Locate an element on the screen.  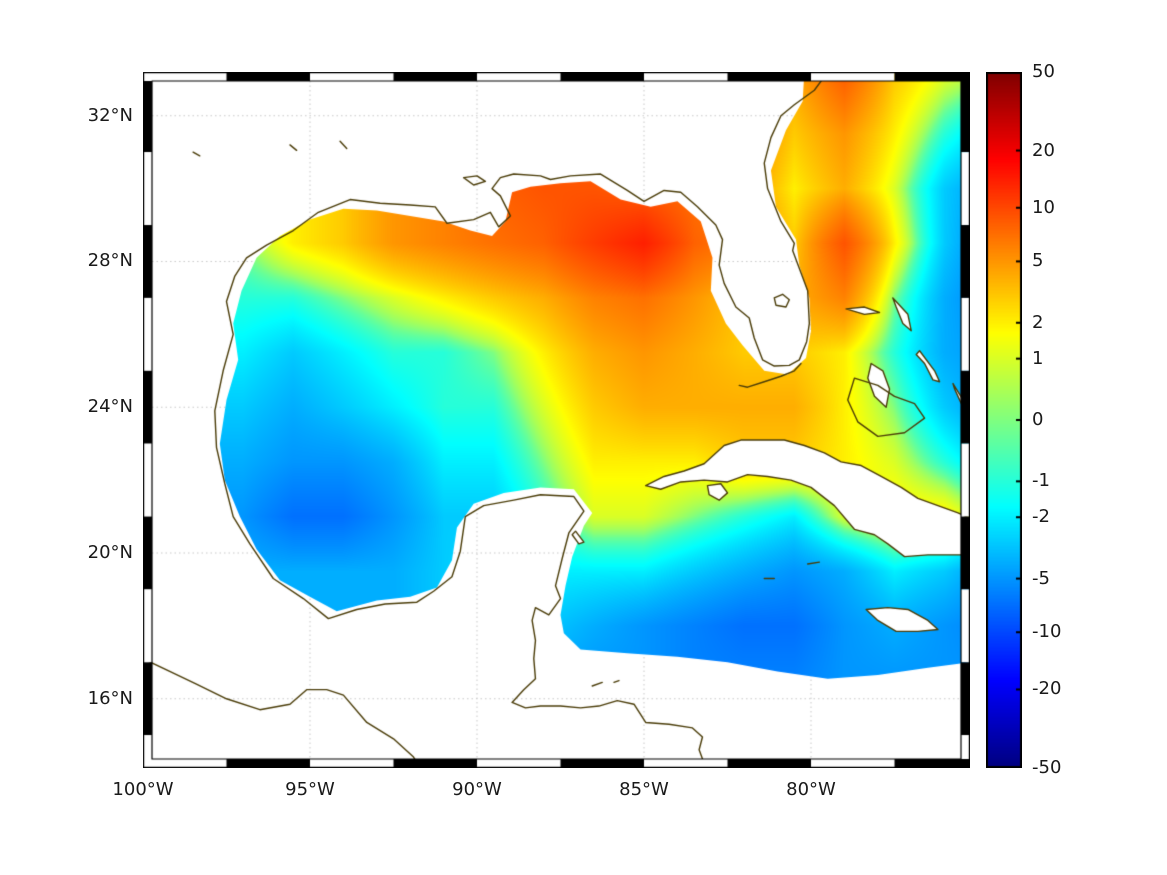
colorbar-tick-label: -2 is located at coordinates (1041, 517).